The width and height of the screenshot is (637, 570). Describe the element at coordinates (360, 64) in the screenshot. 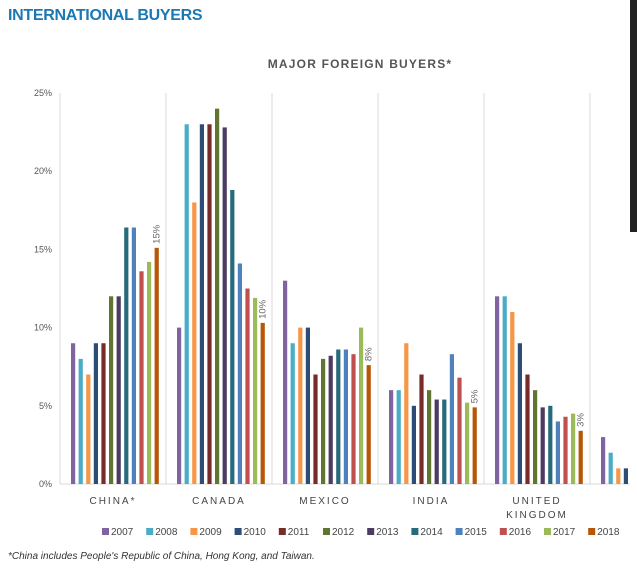

I see `chart-title: MAJOR FOREIGN BUYERS*` at that location.